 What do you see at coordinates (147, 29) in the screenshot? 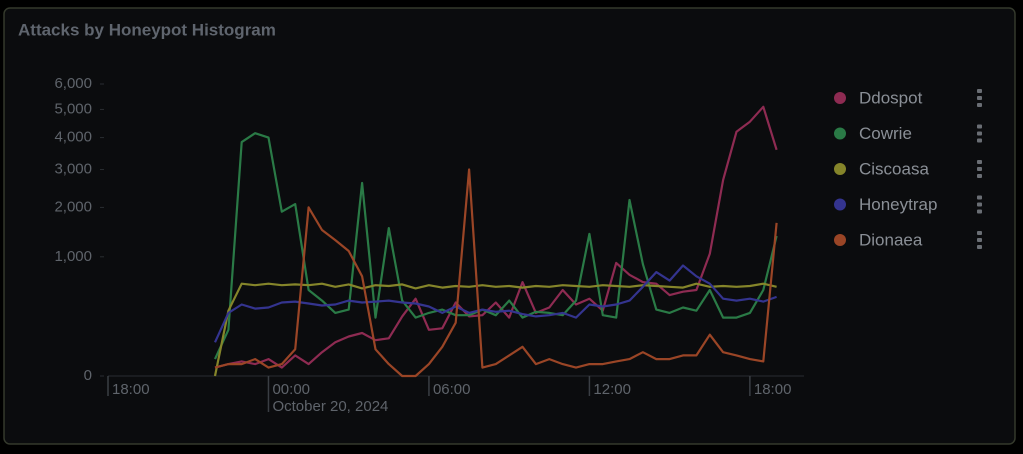
I see `chart-title: Attacks by Honeypot Histogram` at bounding box center [147, 29].